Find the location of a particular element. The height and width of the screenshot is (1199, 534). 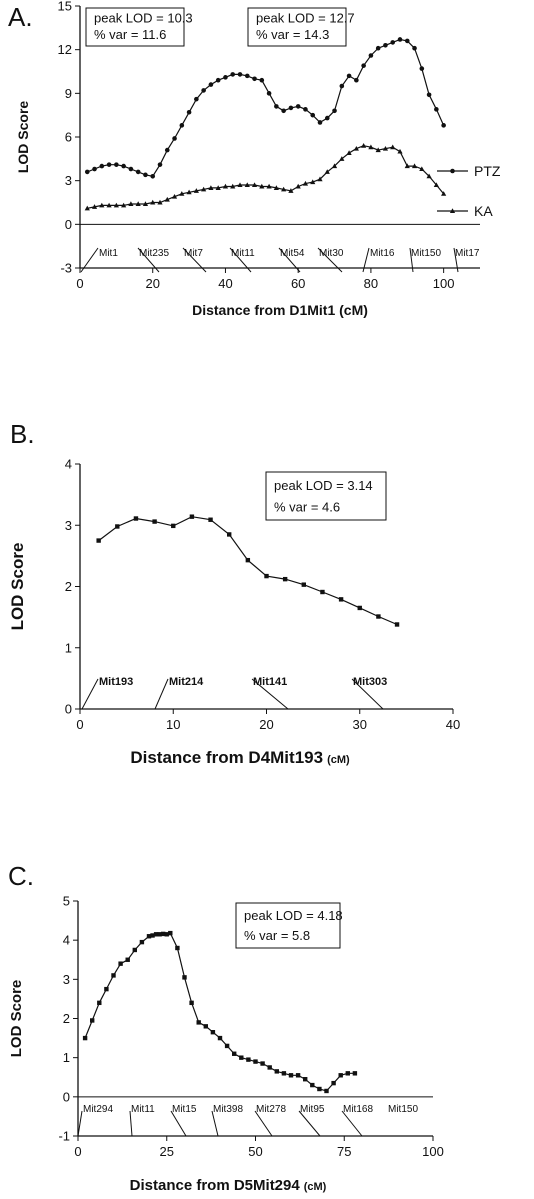

annotation-box: peak LOD = 3.14 % var = 4.6 is located at coordinates (326, 496).